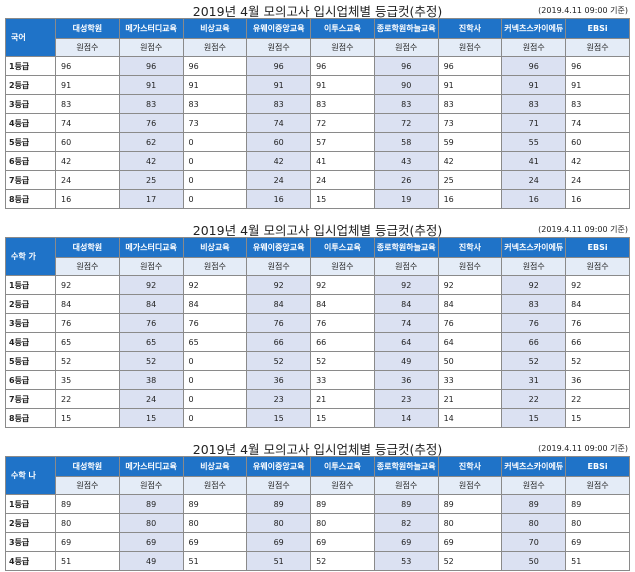  I want to click on grade-row: 5등급 52 52 0 52 52 49 50 52 52, so click(317, 361).